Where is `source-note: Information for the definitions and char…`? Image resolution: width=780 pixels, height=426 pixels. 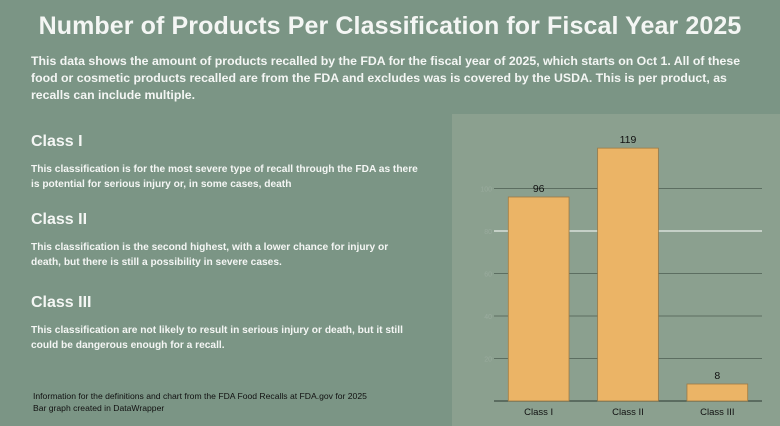
source-note: Information for the definitions and char… is located at coordinates (233, 402).